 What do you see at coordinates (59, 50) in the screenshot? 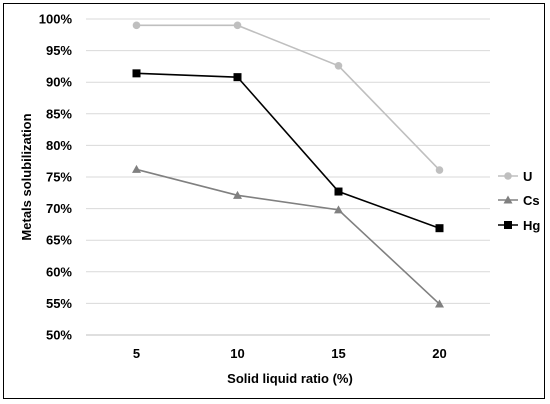
I see `y-tick-label: 95%` at bounding box center [59, 50].